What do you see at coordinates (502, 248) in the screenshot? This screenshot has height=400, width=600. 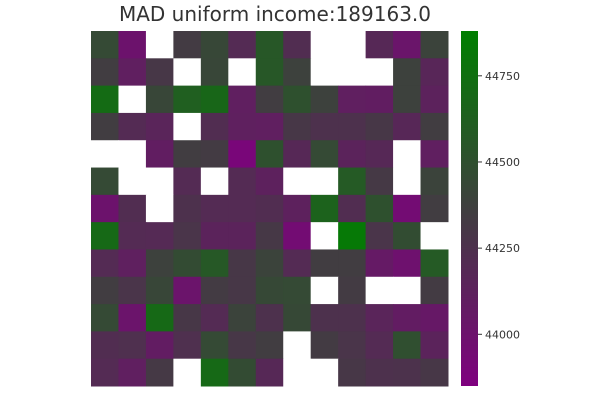 I see `colorbar-tick-label: 44250` at bounding box center [502, 248].